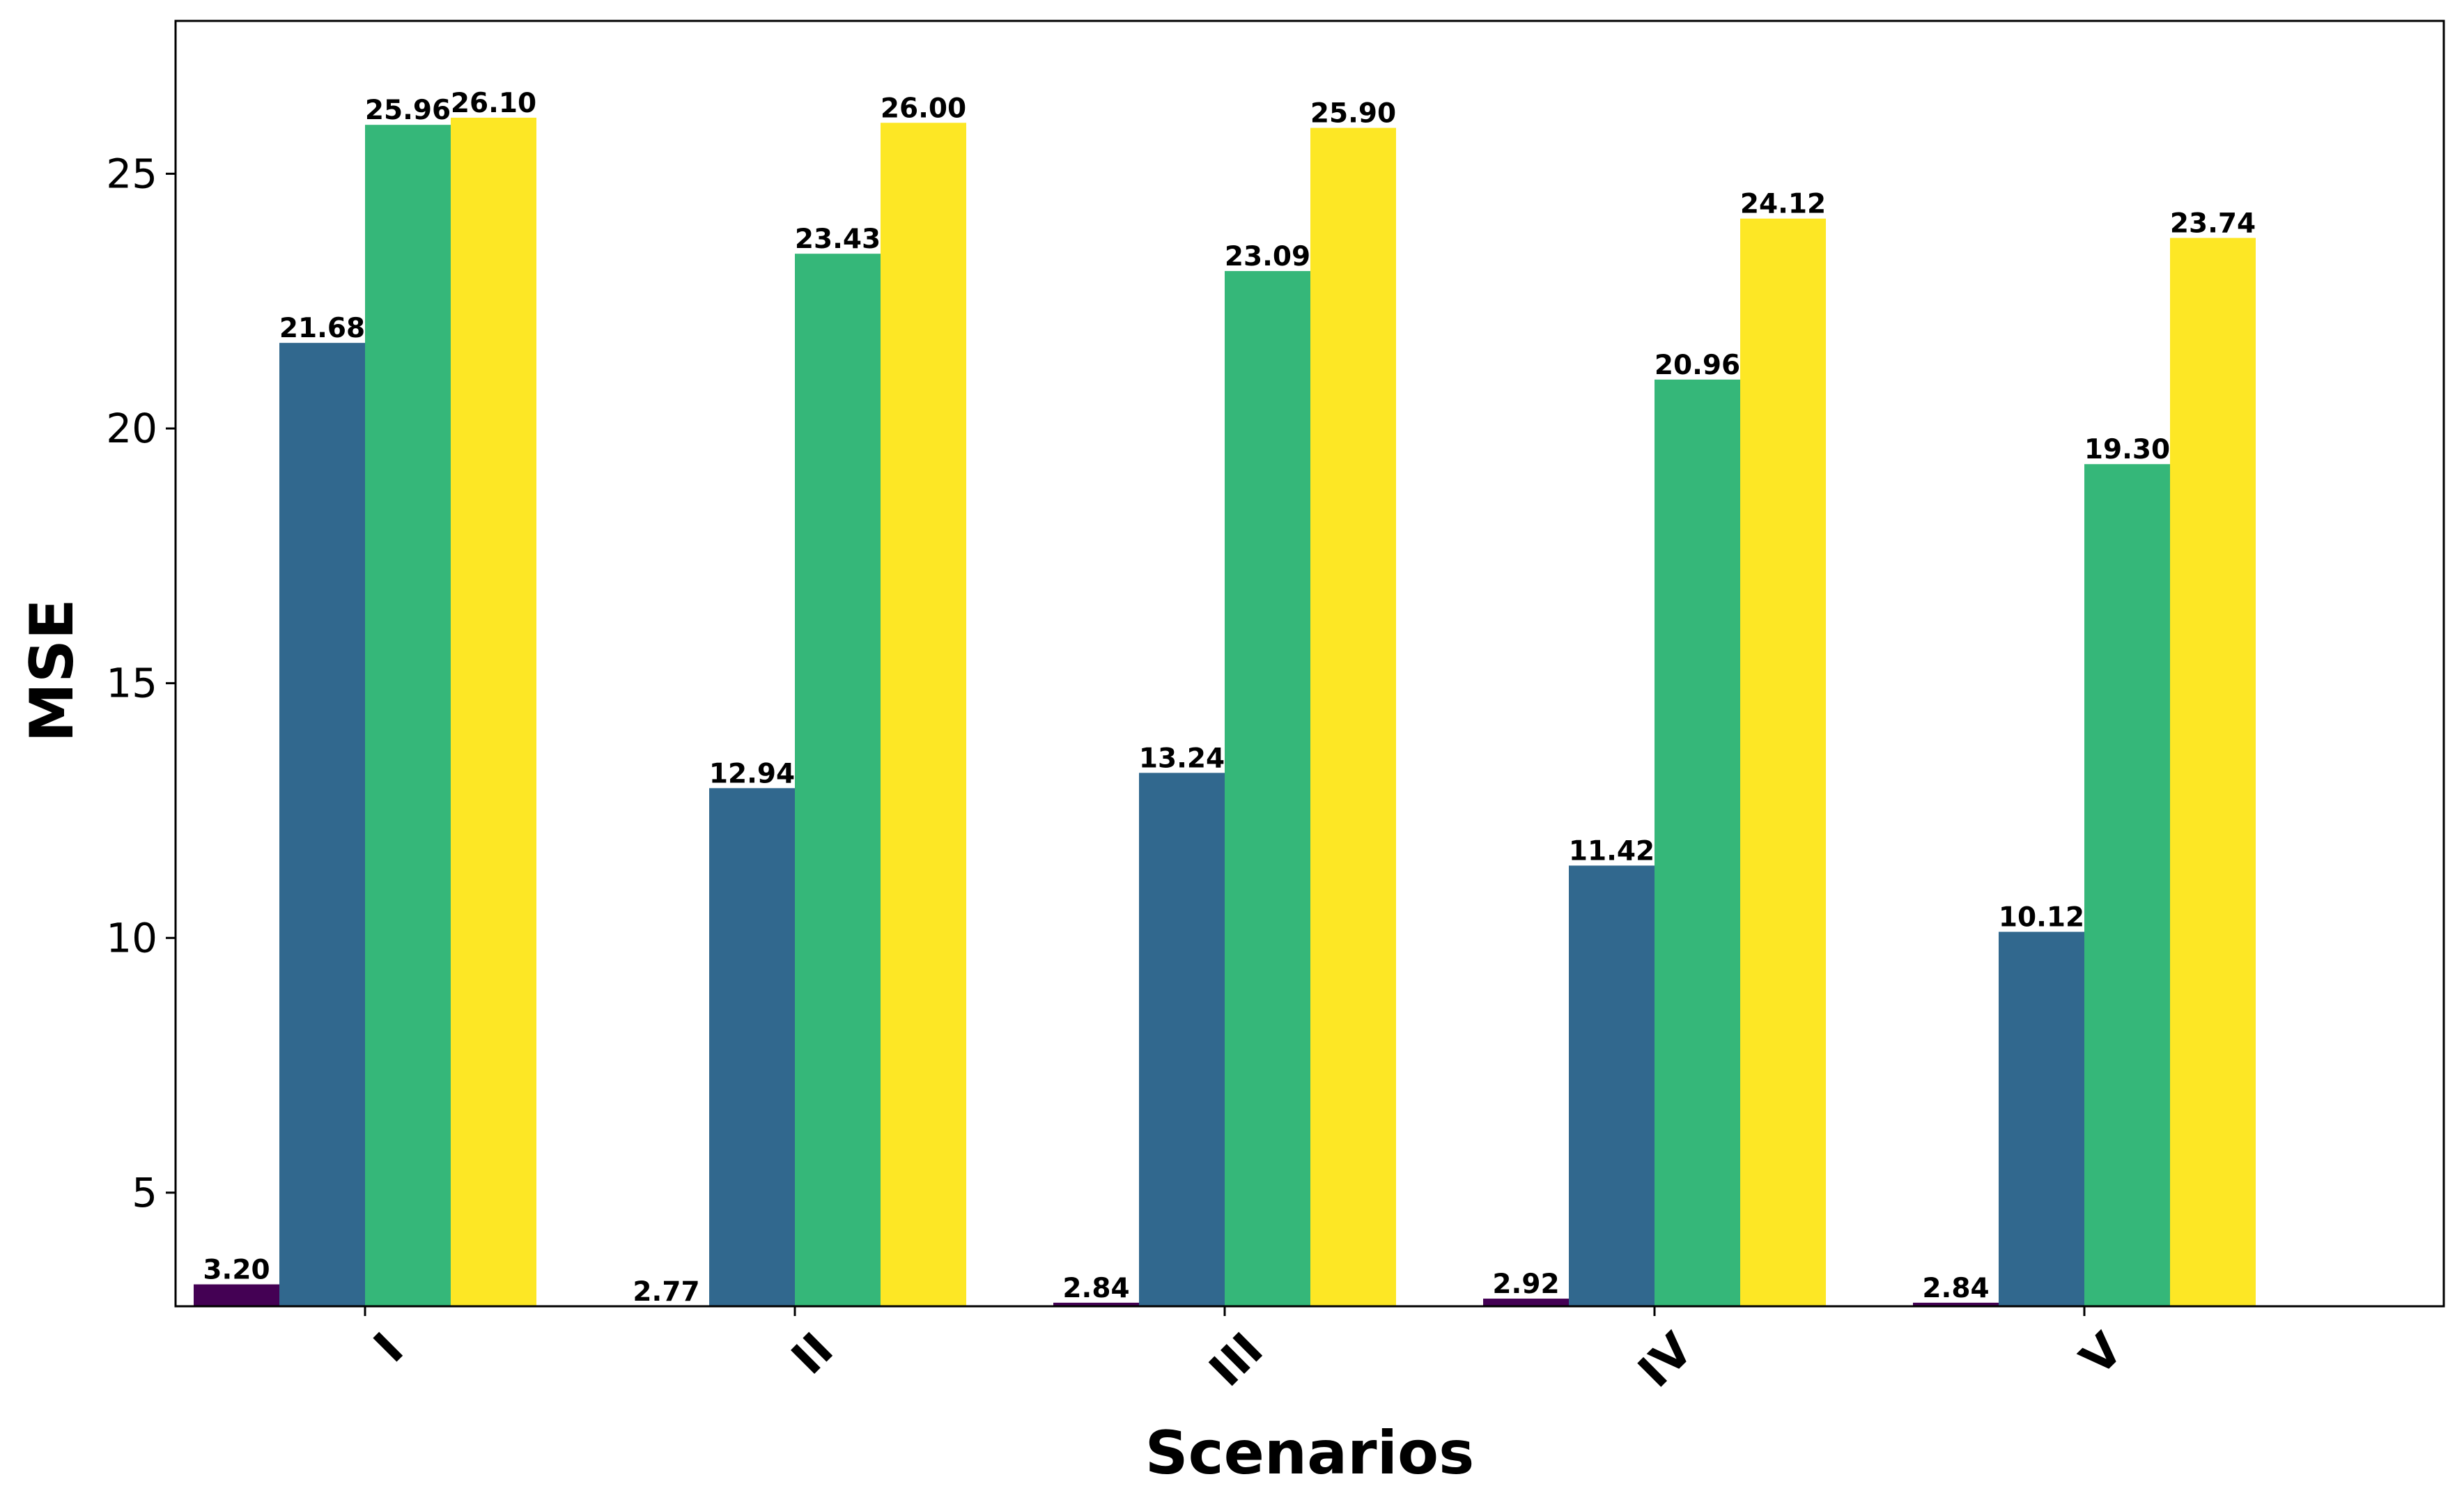 Image resolution: width=2464 pixels, height=1509 pixels. I want to click on bar-value-label: 23.43, so click(838, 239).